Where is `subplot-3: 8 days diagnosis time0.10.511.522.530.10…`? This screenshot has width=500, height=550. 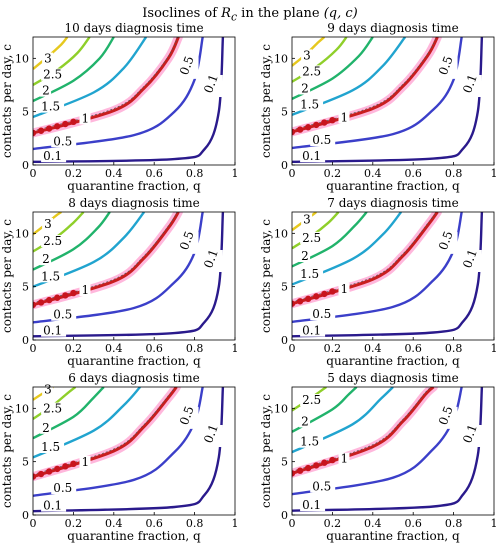
subplot-3: 8 days diagnosis time0.10.511.522.530.10… is located at coordinates (119, 282).